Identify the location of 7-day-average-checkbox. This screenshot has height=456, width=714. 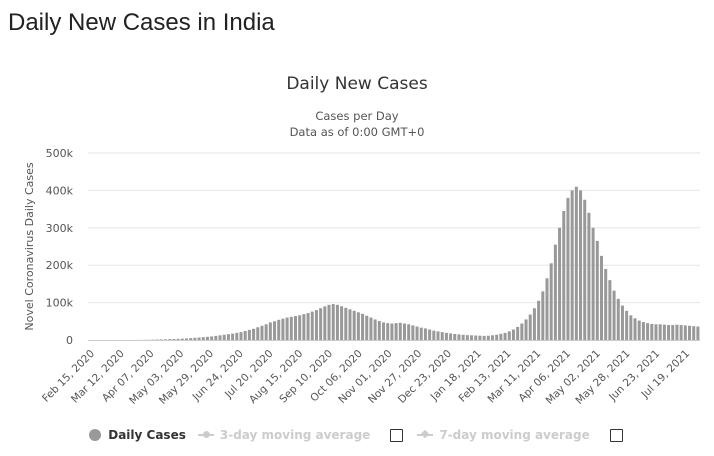
(616, 435).